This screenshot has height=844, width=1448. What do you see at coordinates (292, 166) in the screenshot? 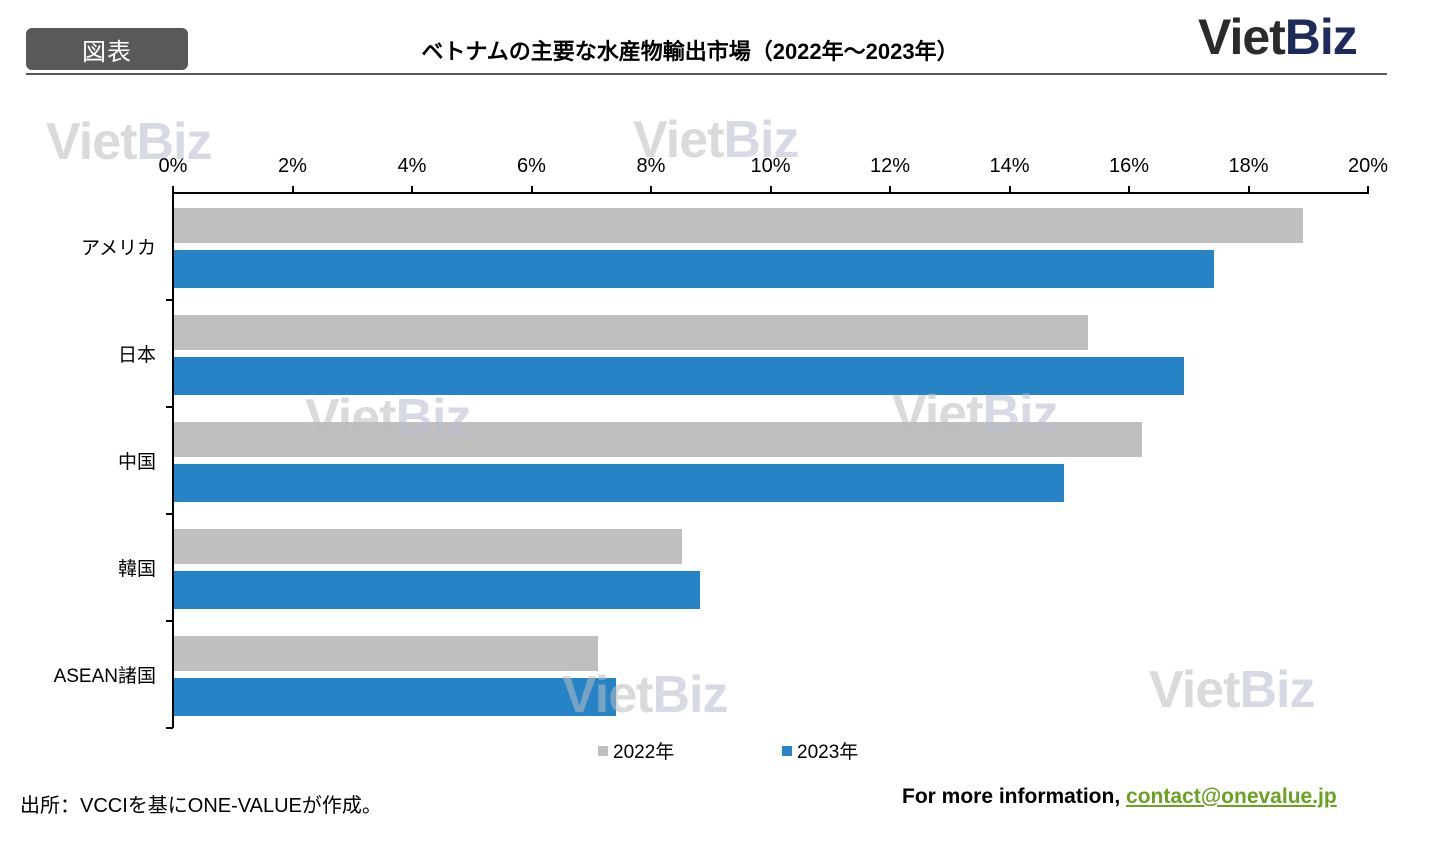
I see `x-tick-label: 2%` at bounding box center [292, 166].